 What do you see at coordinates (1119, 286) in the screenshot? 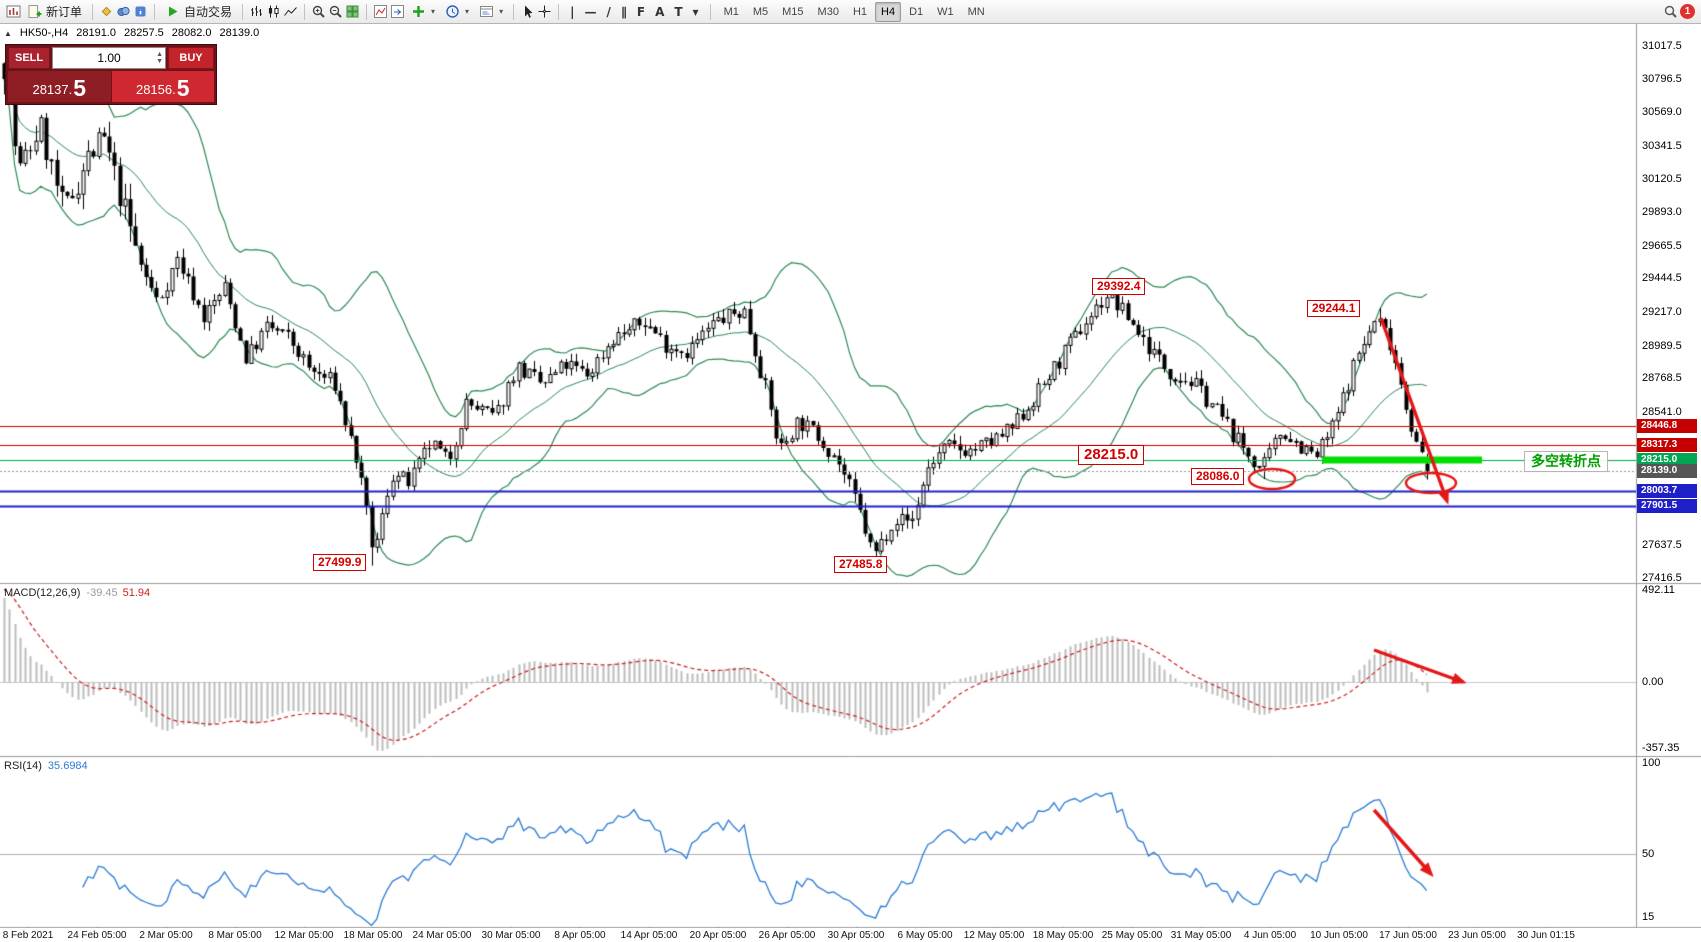
I see `price-label-box: 29392.4` at bounding box center [1119, 286].